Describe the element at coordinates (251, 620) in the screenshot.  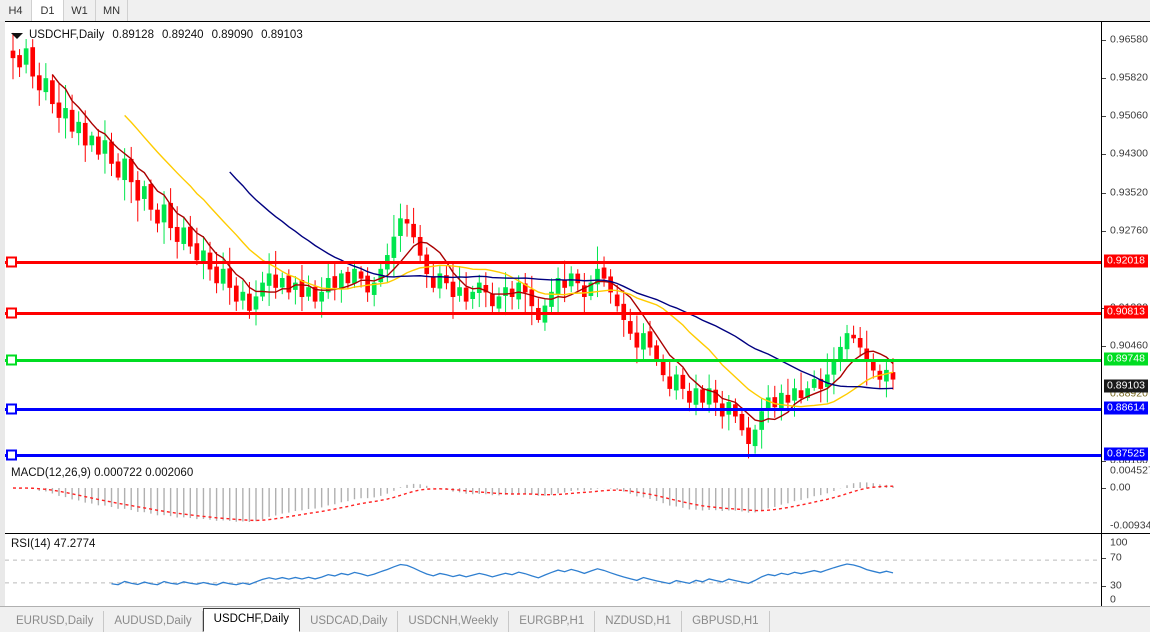
I see `chart-tab-usdchf-daily: USDCHF,Daily` at that location.